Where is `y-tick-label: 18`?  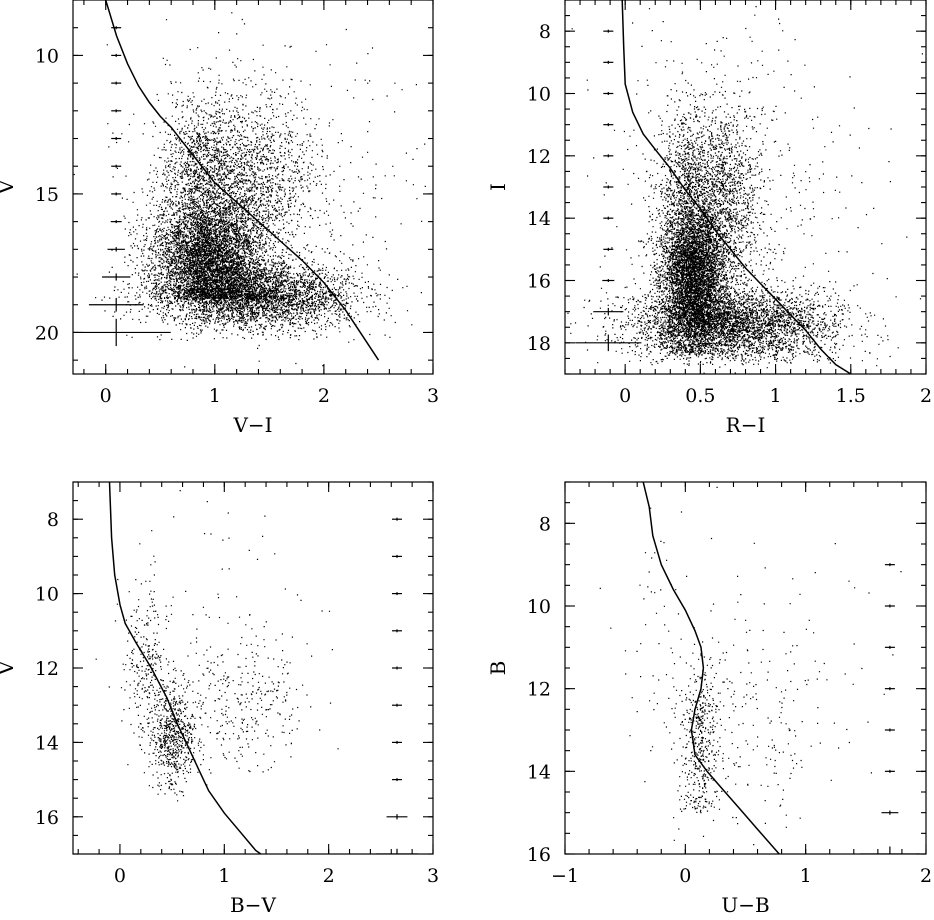
y-tick-label: 18 is located at coordinates (539, 344).